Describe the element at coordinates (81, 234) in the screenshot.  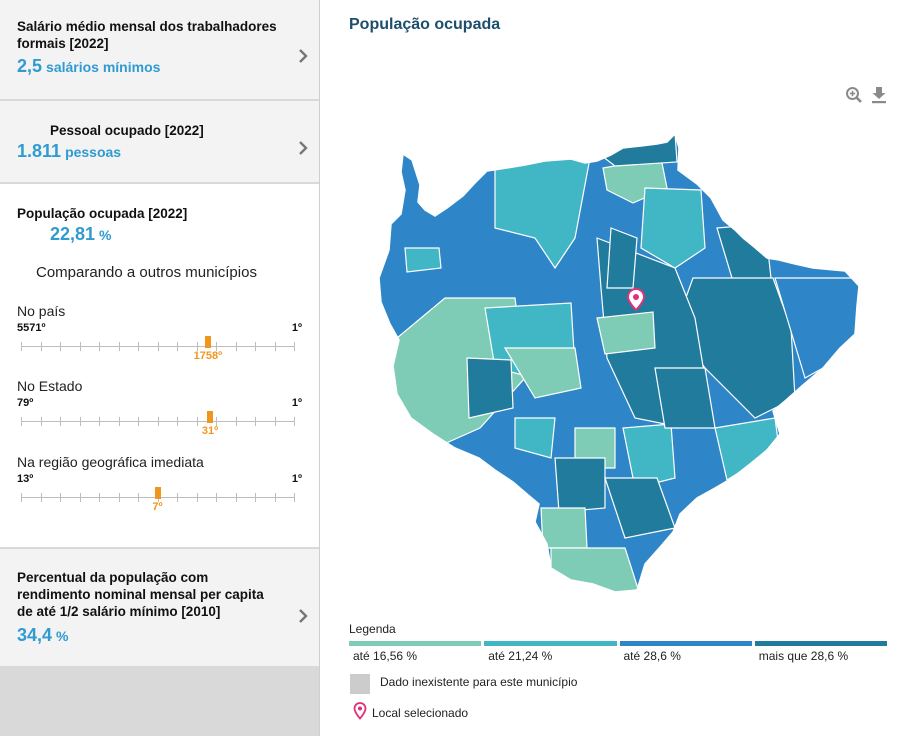
I see `card-occupied-value: 22,81%` at that location.